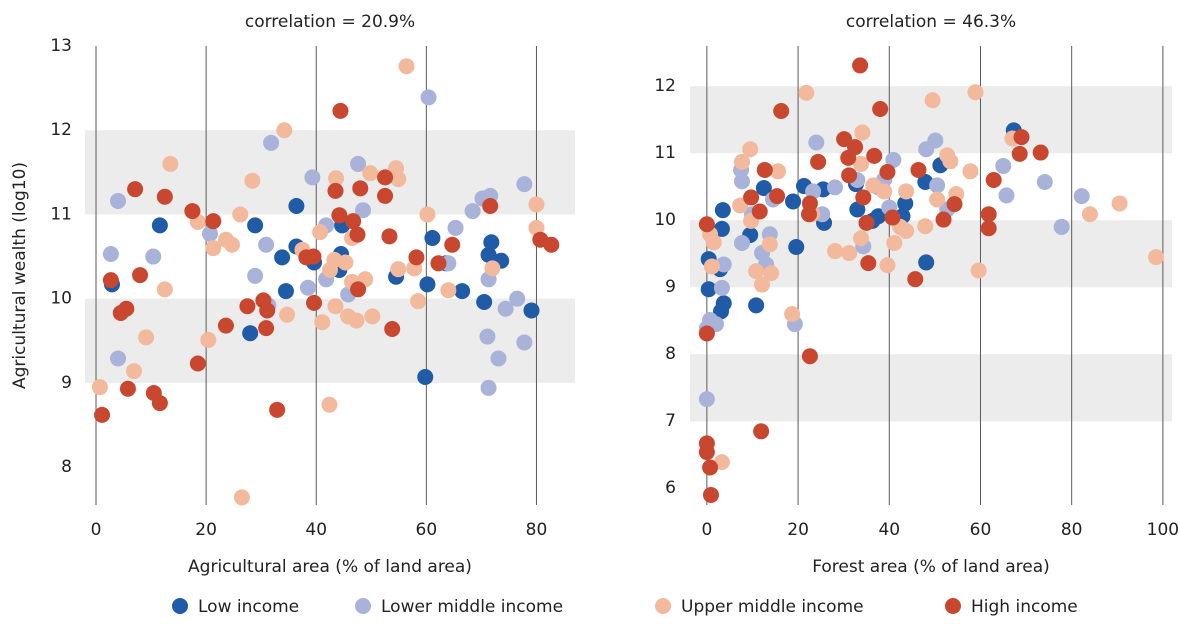 This screenshot has height=624, width=1180. Describe the element at coordinates (981, 530) in the screenshot. I see `x-tick-label: 60` at that location.